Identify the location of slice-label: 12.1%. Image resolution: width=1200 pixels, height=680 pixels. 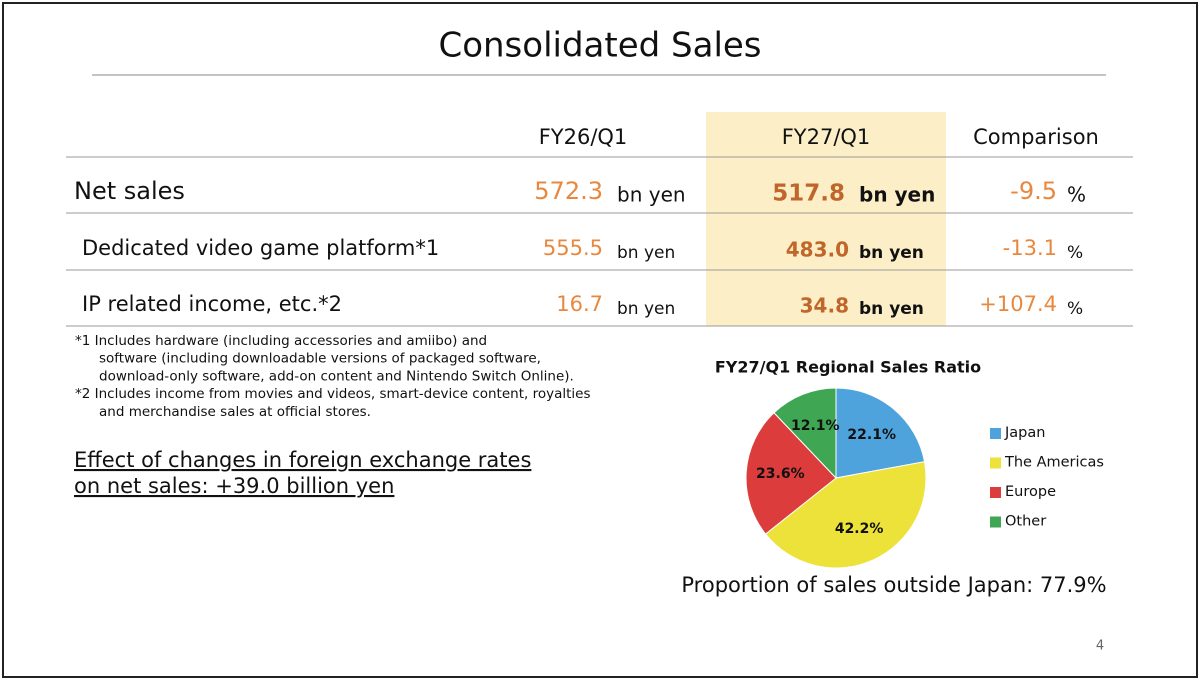
(815, 426).